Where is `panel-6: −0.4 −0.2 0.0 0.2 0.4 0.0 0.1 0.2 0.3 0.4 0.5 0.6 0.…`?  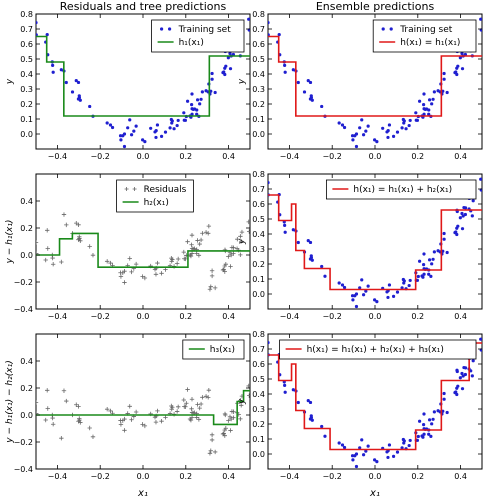
panel-6: −0.4 −0.2 0.0 0.2 0.4 0.0 0.1 0.2 0.3 0.4 0.5 0.6 0.… is located at coordinates (360, 405).